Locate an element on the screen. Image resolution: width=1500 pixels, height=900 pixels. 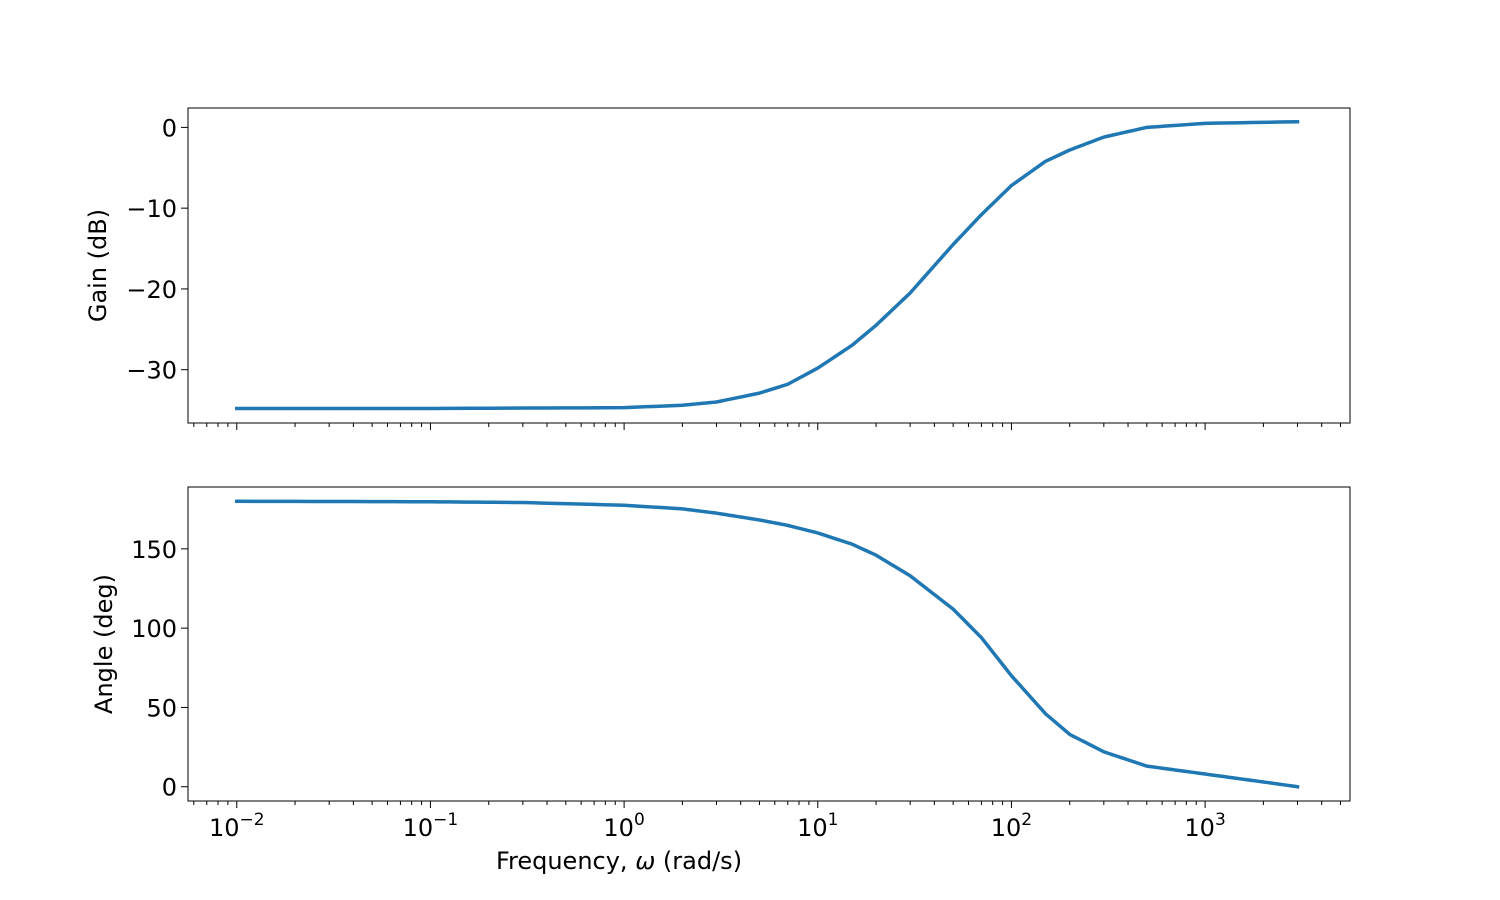
angle-y-tick-label: 0 is located at coordinates (169, 788).